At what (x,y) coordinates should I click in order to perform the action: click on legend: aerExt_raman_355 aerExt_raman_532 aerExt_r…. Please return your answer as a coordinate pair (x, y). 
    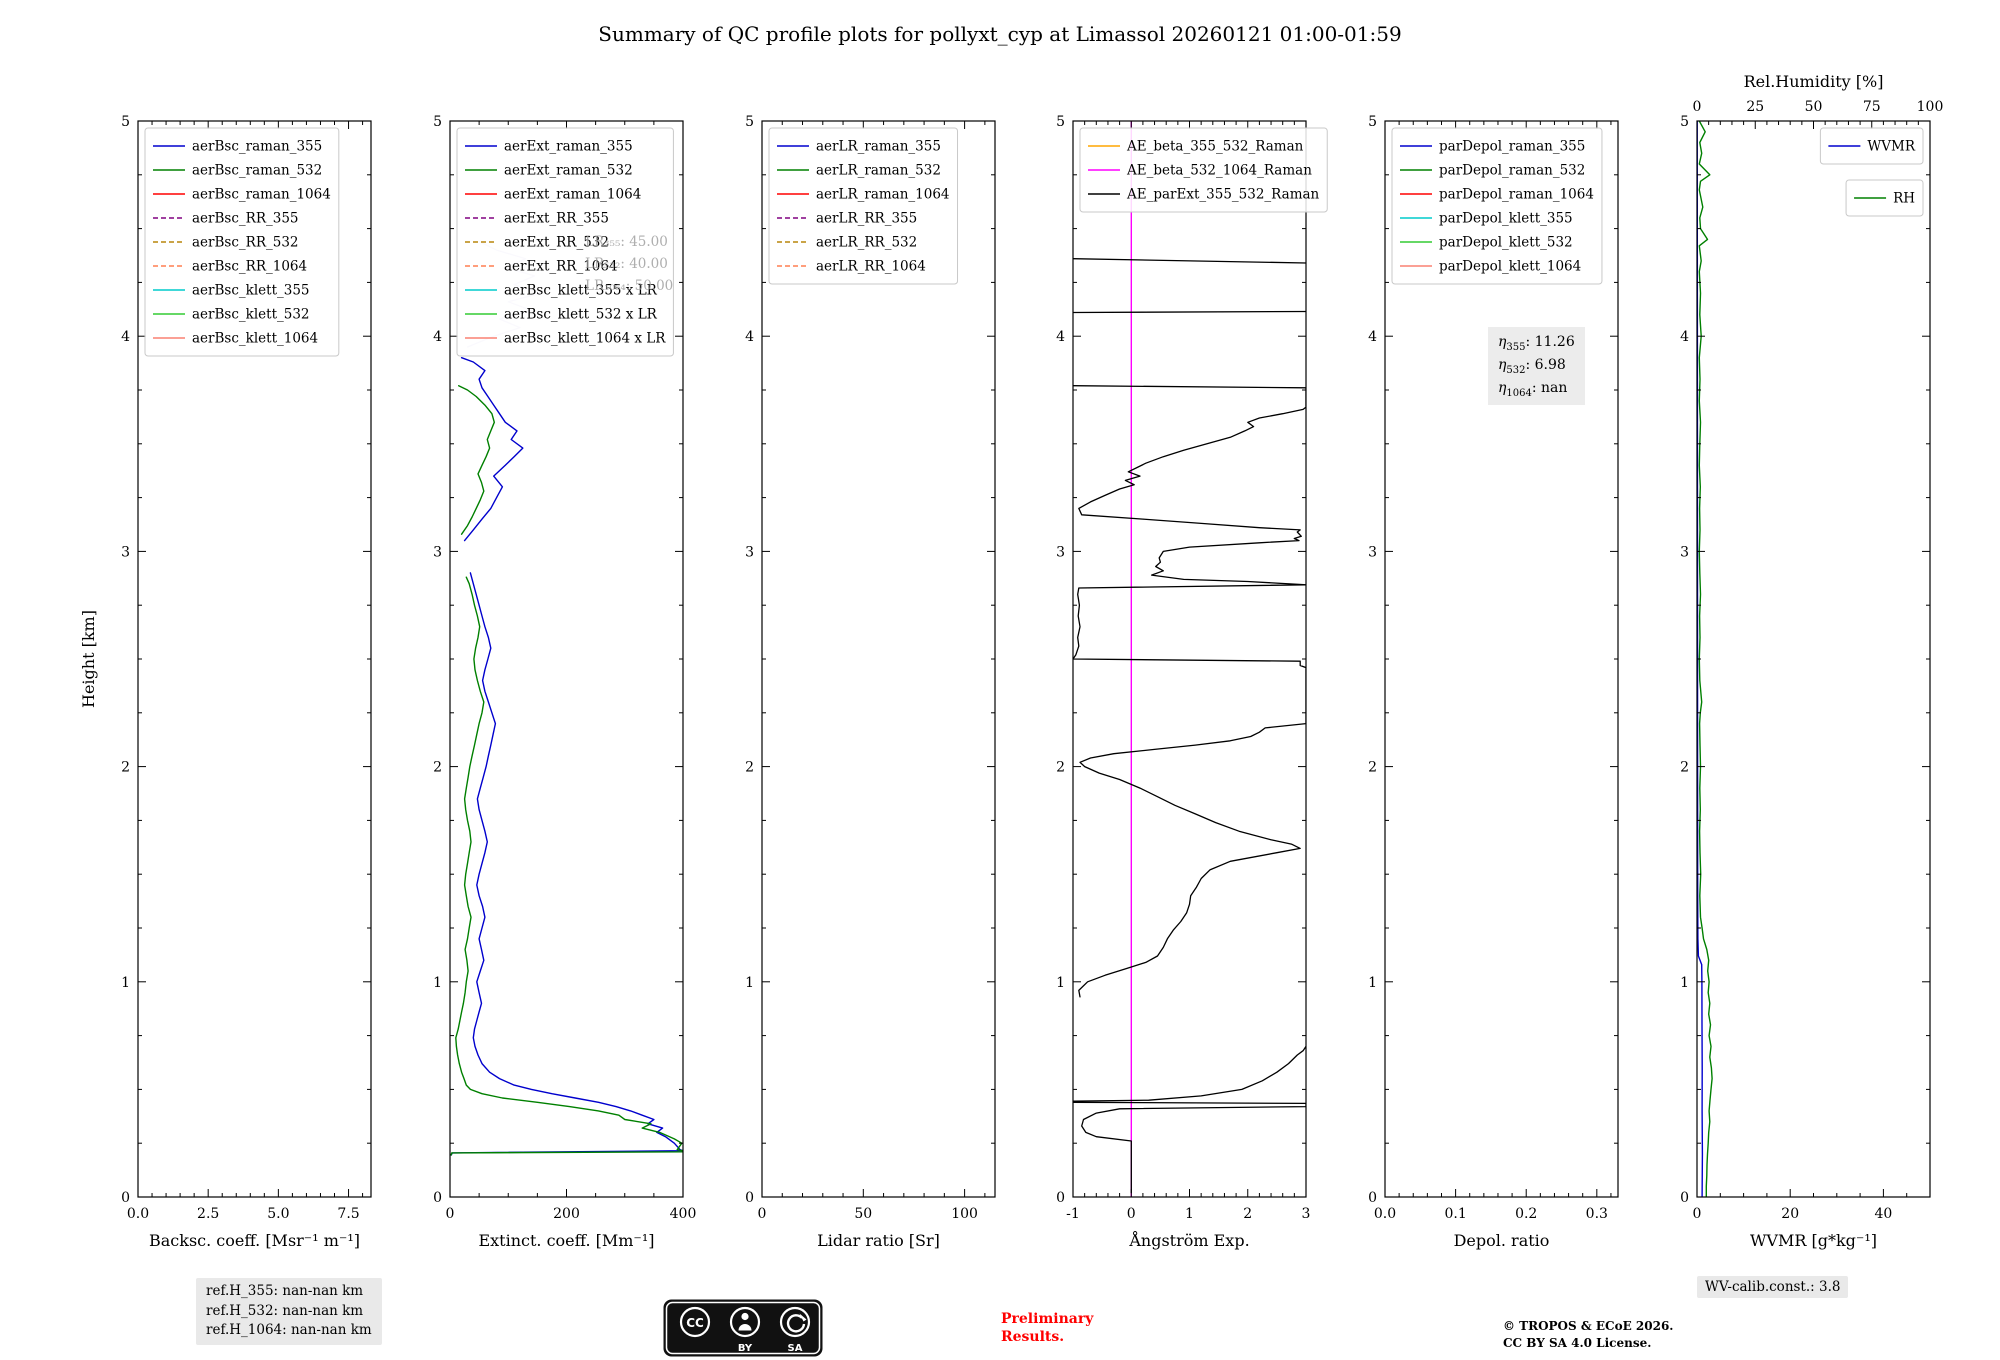
    Looking at the image, I should click on (565, 242).